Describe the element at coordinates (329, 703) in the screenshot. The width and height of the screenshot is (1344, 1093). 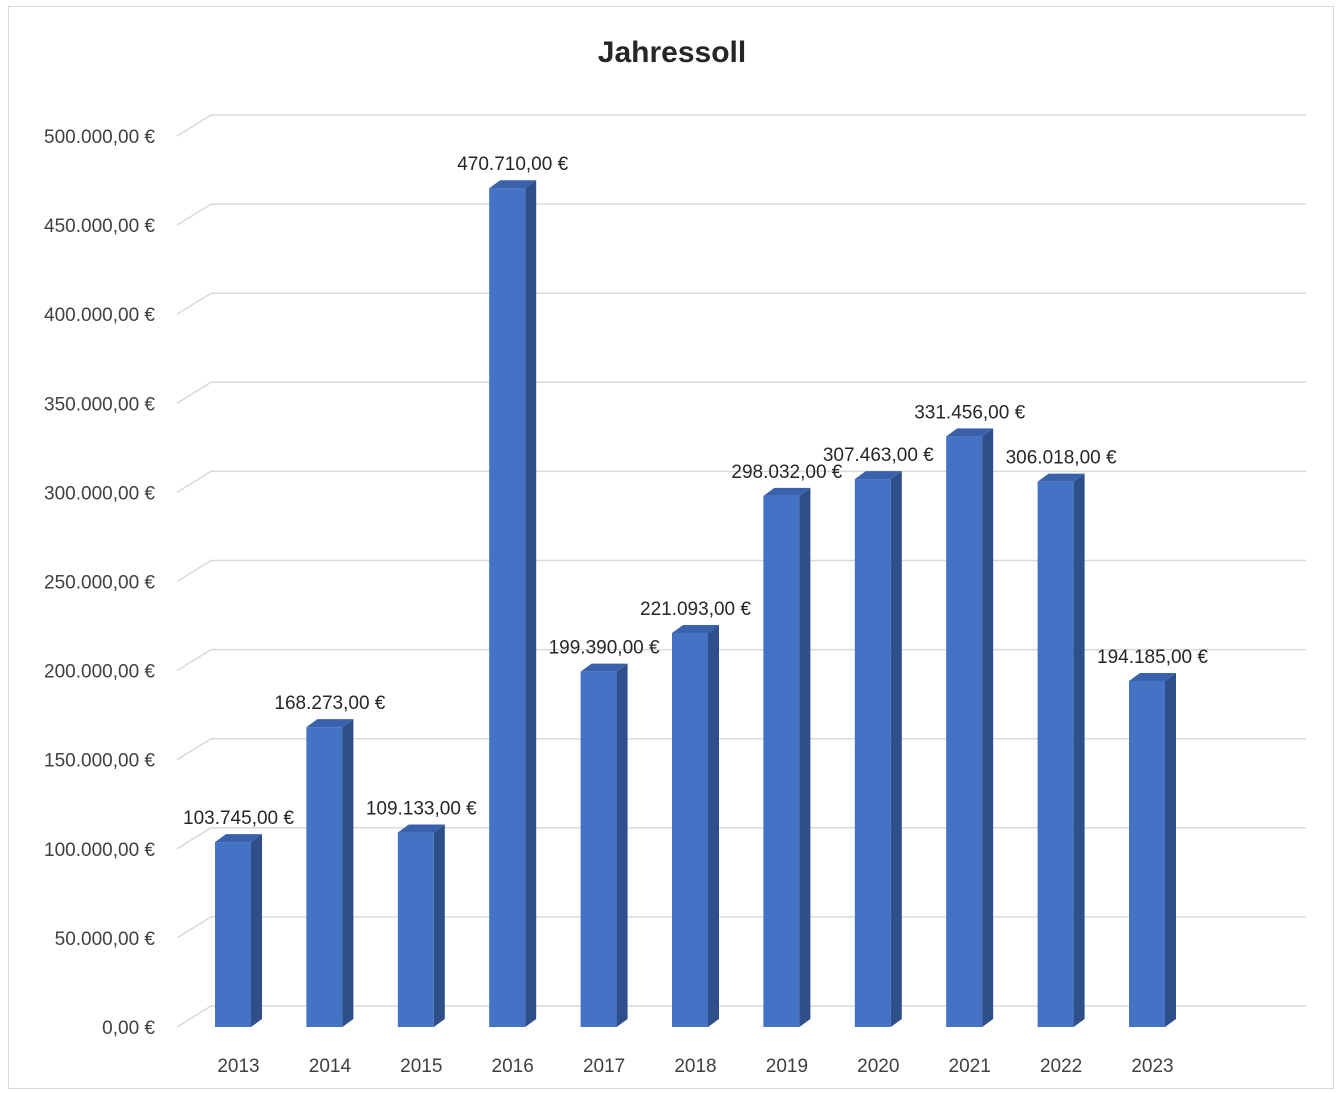
I see `data-label: 168.273,00 €` at that location.